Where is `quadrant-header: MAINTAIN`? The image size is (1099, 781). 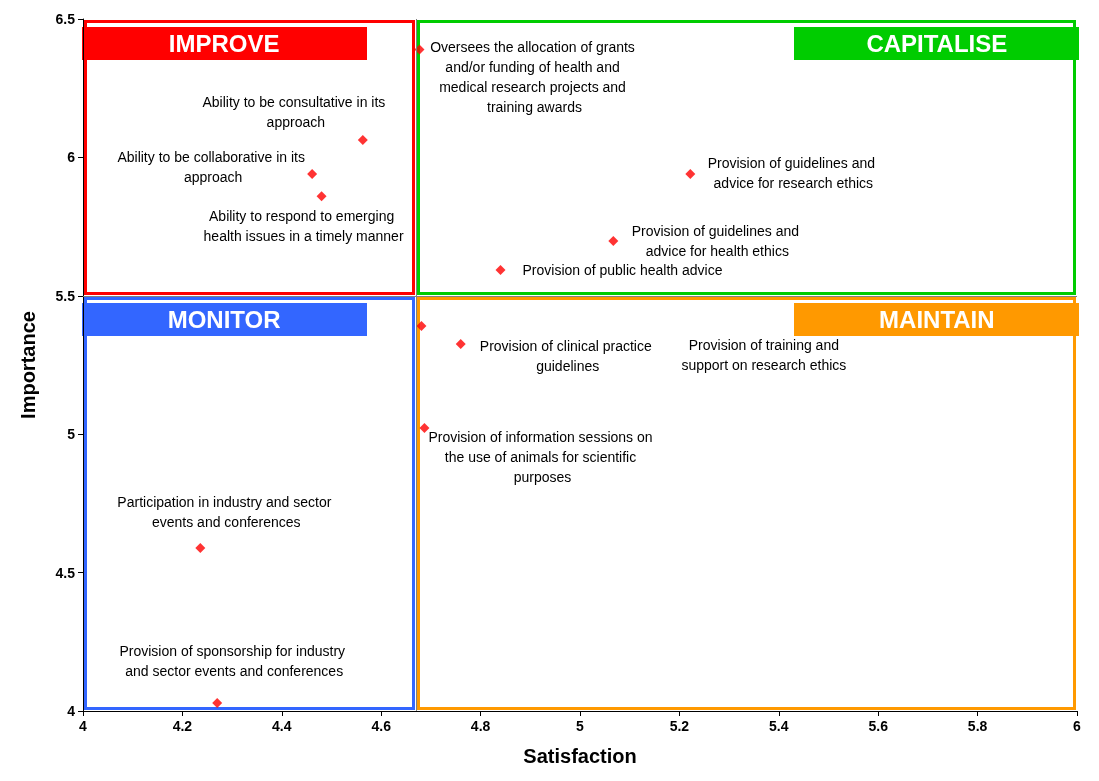
quadrant-header: MAINTAIN is located at coordinates (937, 320).